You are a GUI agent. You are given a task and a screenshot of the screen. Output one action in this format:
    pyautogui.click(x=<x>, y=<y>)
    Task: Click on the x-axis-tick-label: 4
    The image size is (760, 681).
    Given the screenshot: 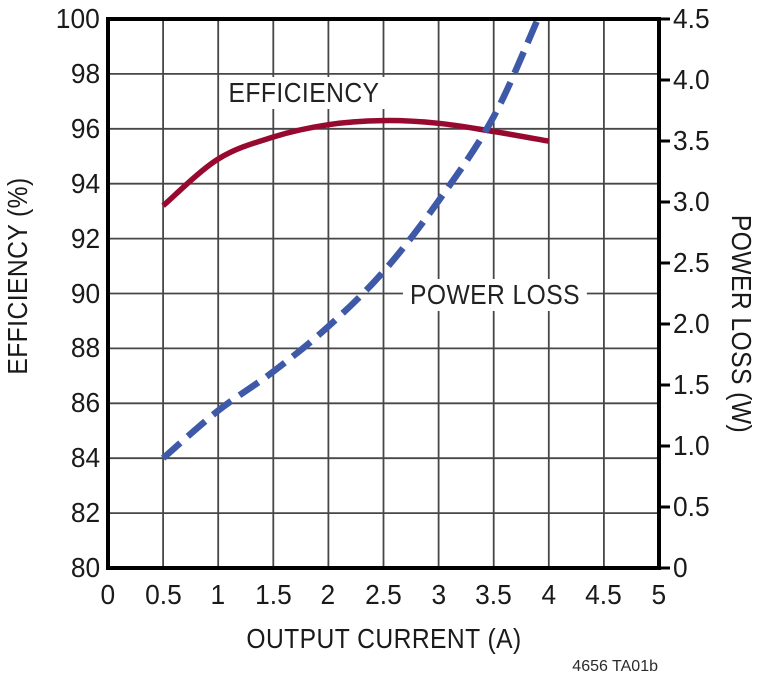 What is the action you would take?
    pyautogui.click(x=548, y=594)
    